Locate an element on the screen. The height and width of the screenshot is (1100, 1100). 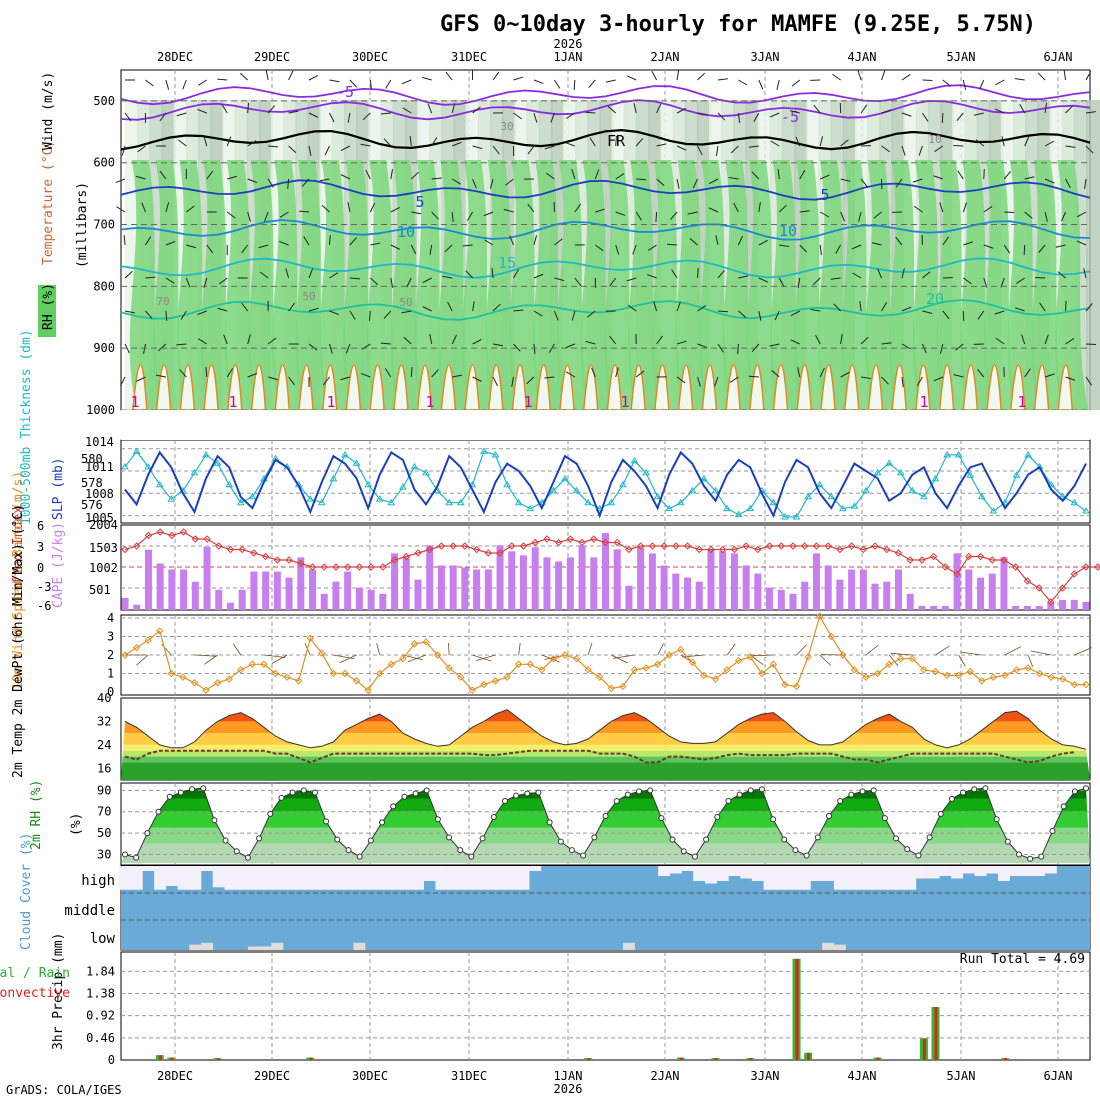
wind-tick: 2 is located at coordinates (110, 655).